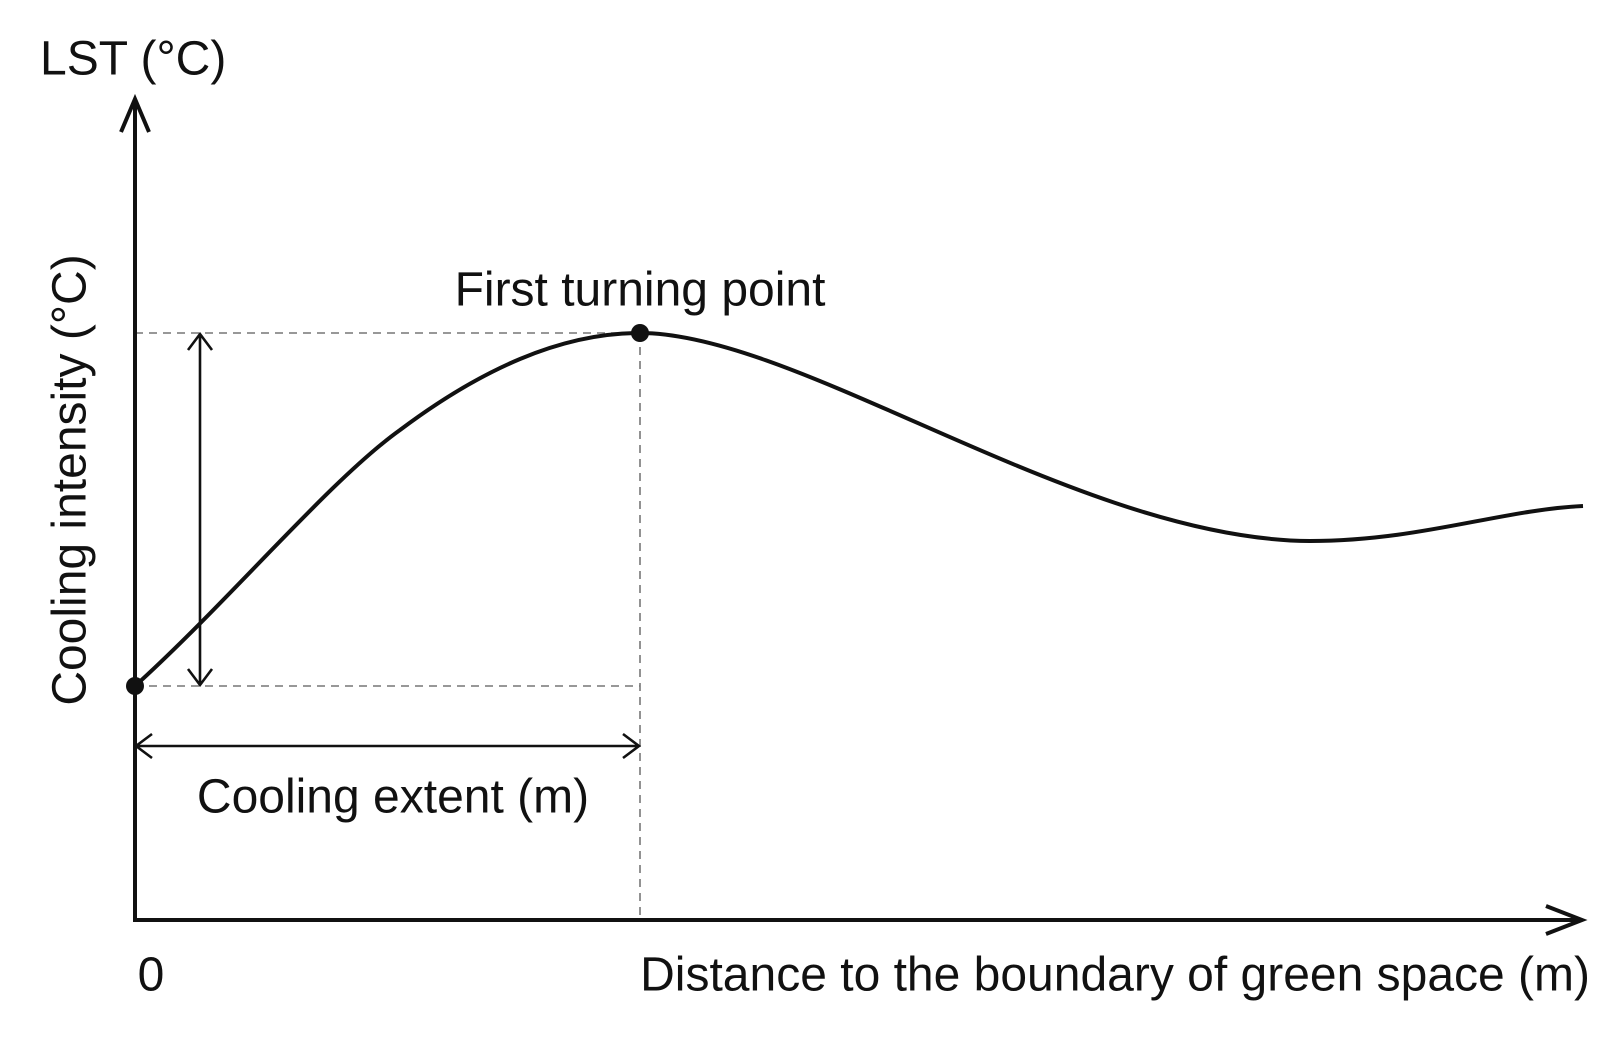 Image resolution: width=1624 pixels, height=1038 pixels. Describe the element at coordinates (640, 333) in the screenshot. I see `turning-point` at that location.